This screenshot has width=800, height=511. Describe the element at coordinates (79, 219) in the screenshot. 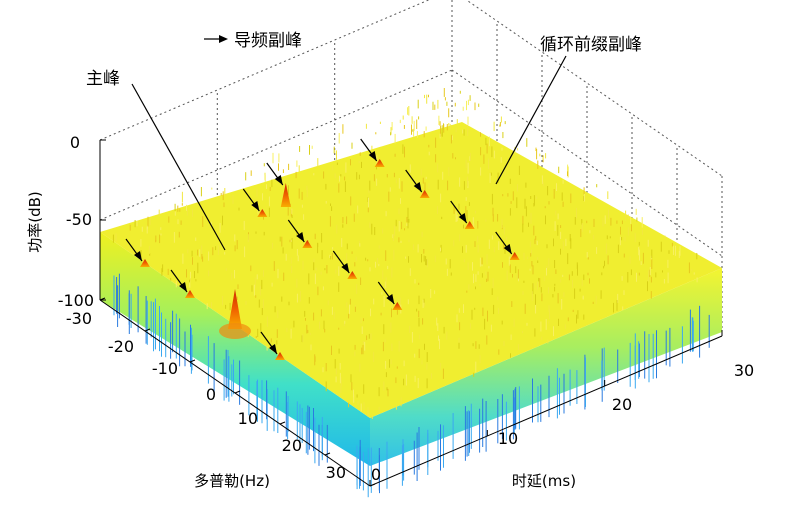

I see `z-tick-minus50: -50` at that location.